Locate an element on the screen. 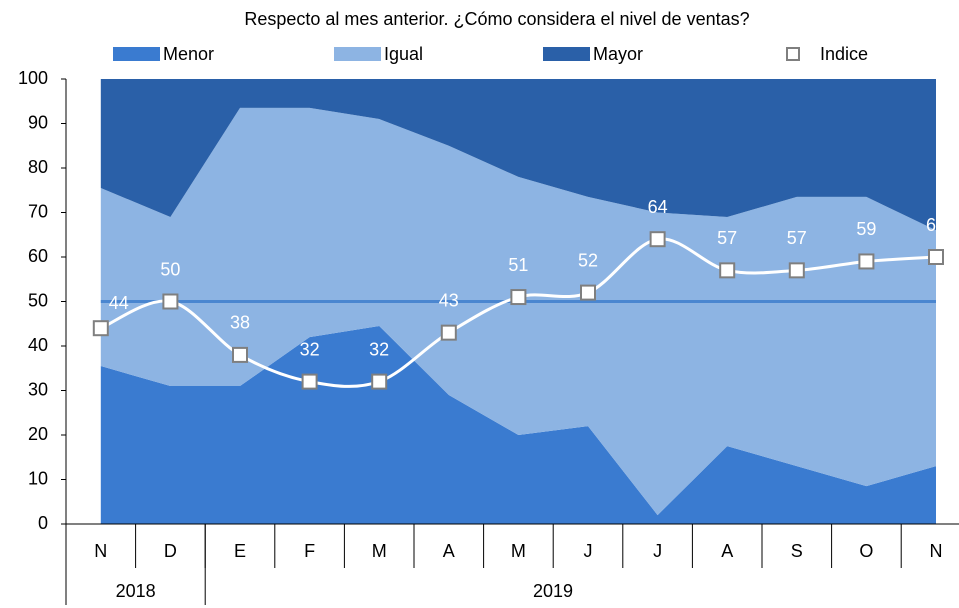  y-tick-label: 30 is located at coordinates (38, 389).